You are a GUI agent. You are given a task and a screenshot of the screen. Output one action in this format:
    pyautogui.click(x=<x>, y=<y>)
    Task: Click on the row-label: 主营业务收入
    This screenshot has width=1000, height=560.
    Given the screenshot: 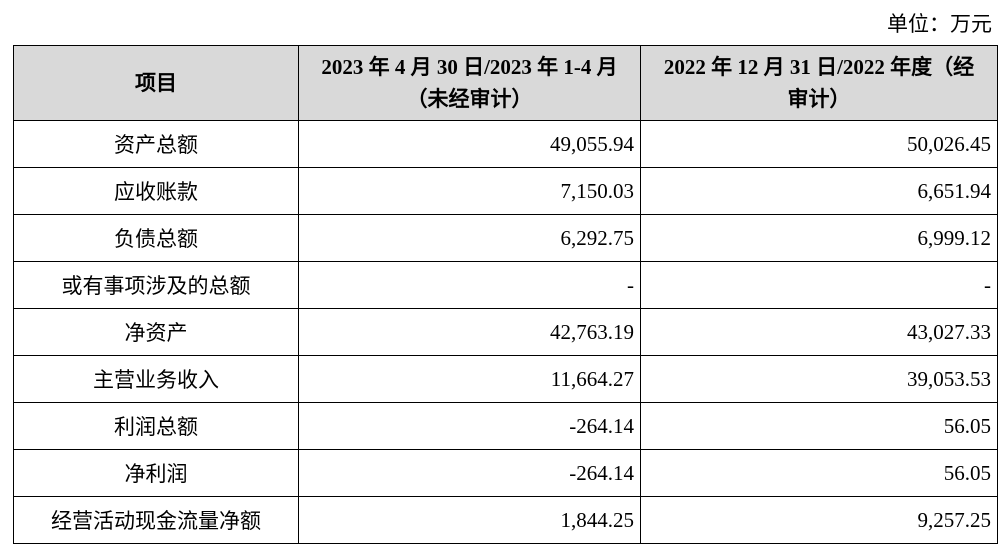 What is the action you would take?
    pyautogui.click(x=156, y=379)
    